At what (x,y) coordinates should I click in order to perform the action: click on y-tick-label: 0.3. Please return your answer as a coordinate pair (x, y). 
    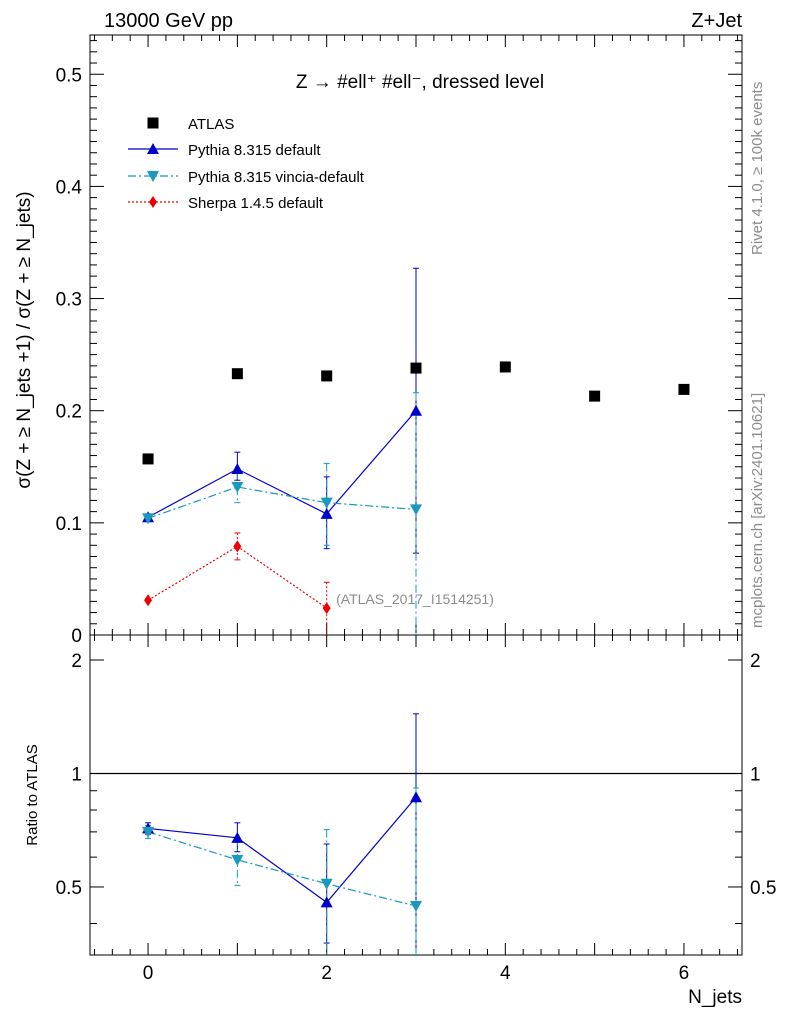
    Looking at the image, I should click on (69, 300).